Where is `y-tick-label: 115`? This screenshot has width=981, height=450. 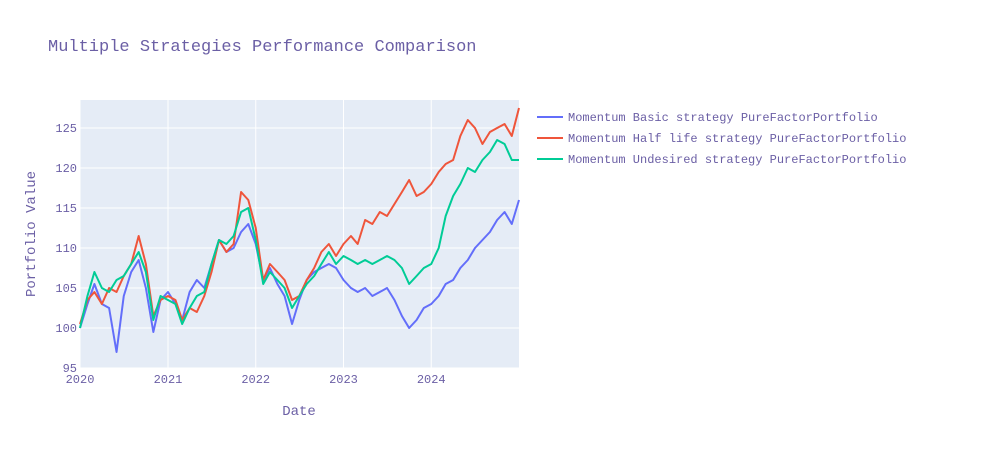 y-tick-label: 115 is located at coordinates (66, 209).